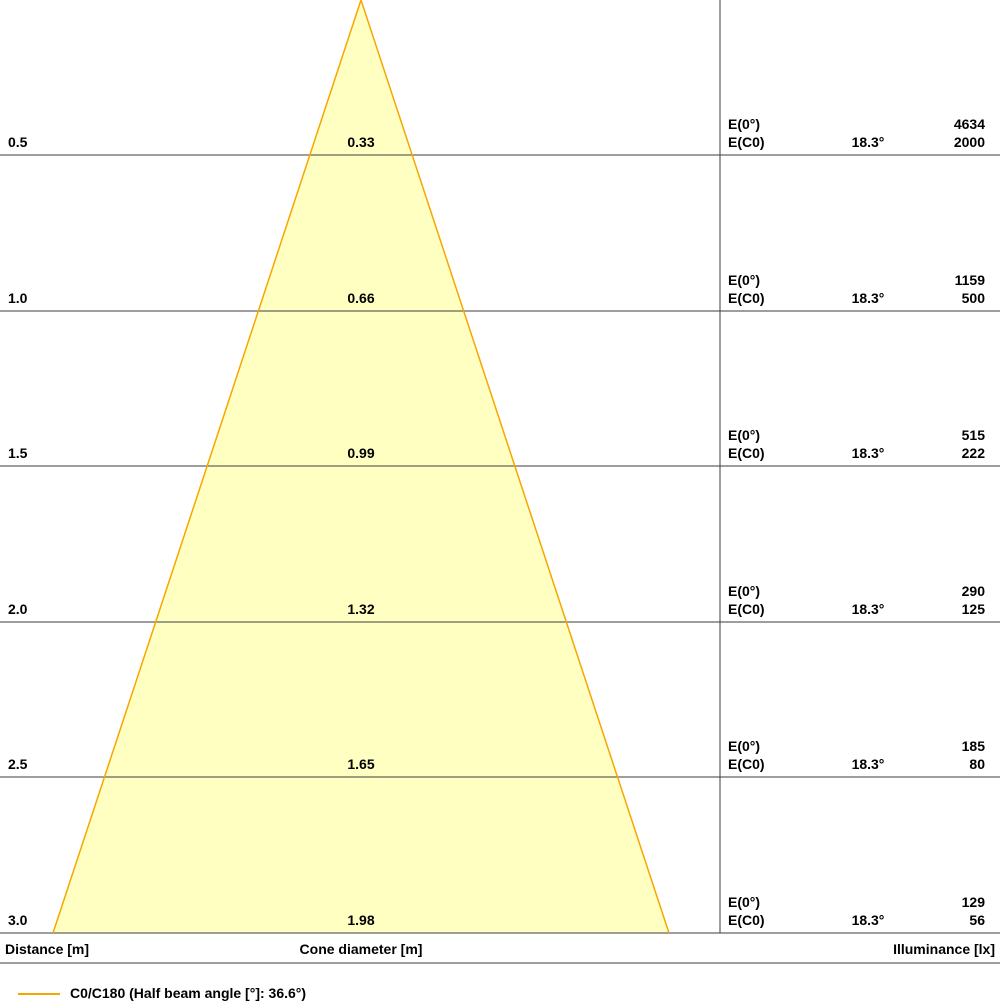 The height and width of the screenshot is (1001, 1000). What do you see at coordinates (973, 609) in the screenshot?
I see `ec0-value: 125` at bounding box center [973, 609].